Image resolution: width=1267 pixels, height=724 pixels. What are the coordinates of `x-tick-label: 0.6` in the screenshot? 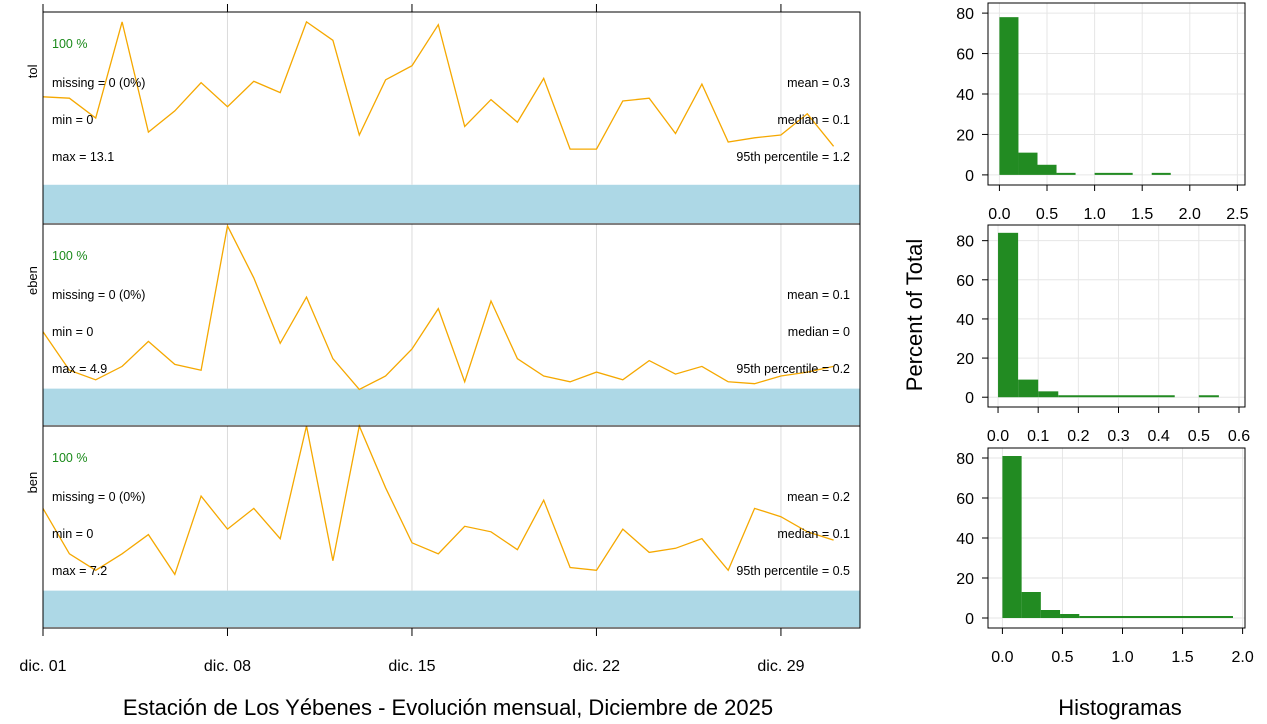 It's located at (1239, 436).